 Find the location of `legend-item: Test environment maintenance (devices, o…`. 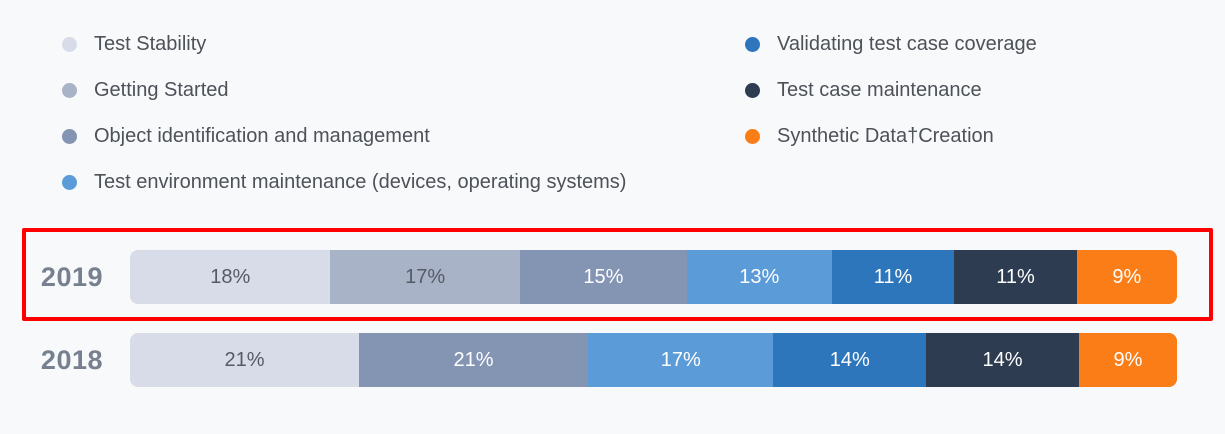

legend-item: Test environment maintenance (devices, o… is located at coordinates (344, 182).